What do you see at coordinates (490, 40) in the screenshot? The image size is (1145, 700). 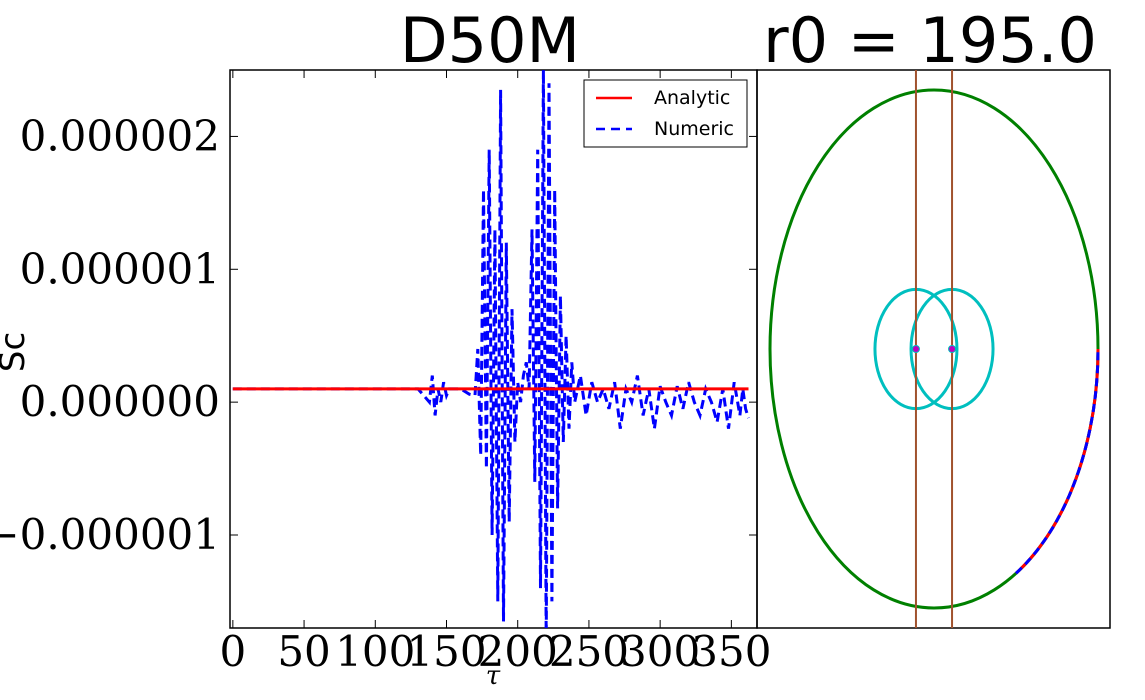 I see `left-title: D50M` at bounding box center [490, 40].